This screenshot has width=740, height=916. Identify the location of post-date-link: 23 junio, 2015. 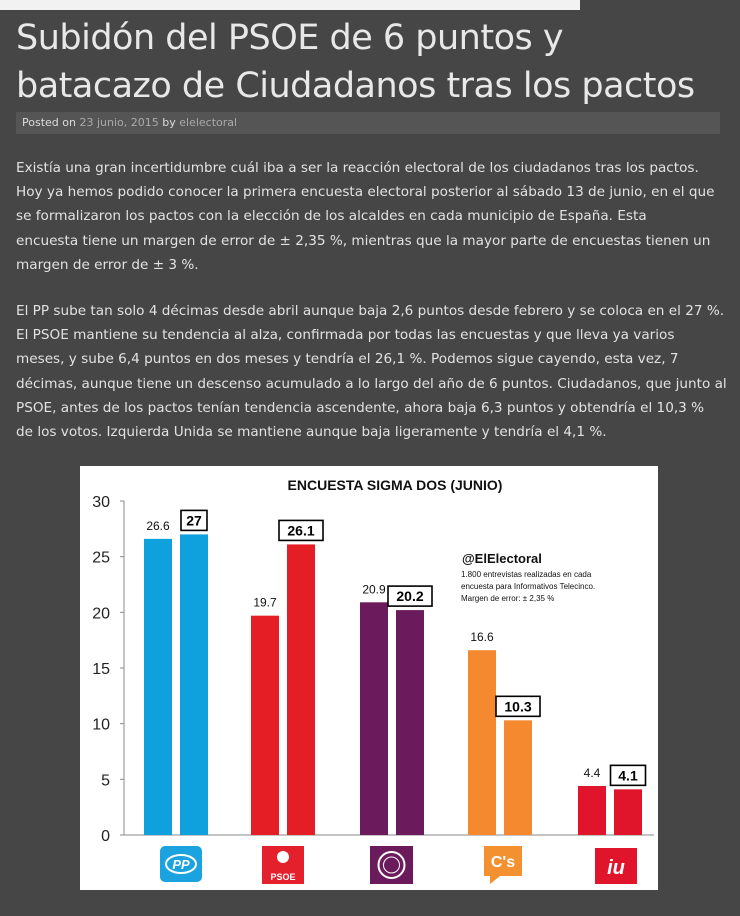
(119, 122).